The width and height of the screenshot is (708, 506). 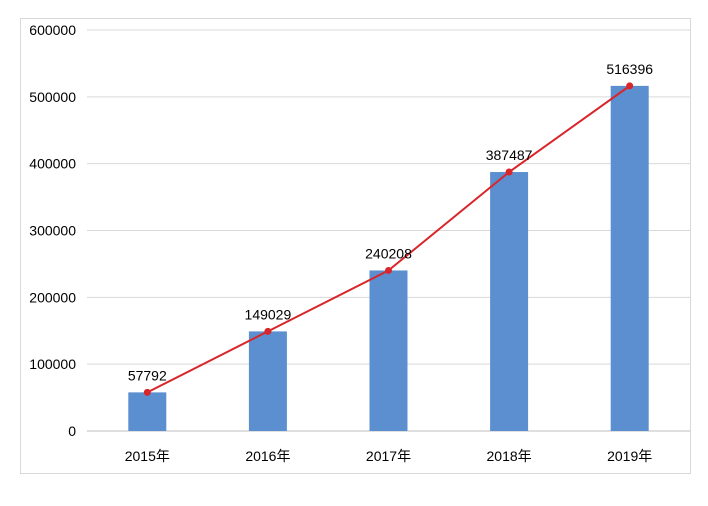 What do you see at coordinates (268, 314) in the screenshot?
I see `data-label: 149029` at bounding box center [268, 314].